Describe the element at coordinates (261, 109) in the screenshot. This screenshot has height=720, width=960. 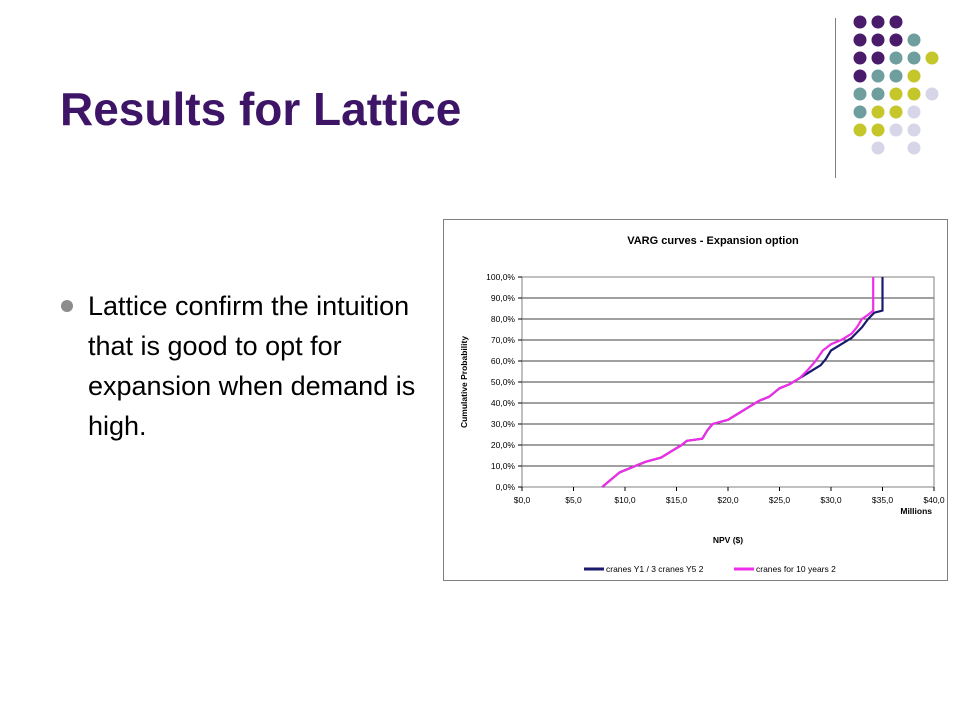
I see `slide-title: Results for Lattice` at that location.